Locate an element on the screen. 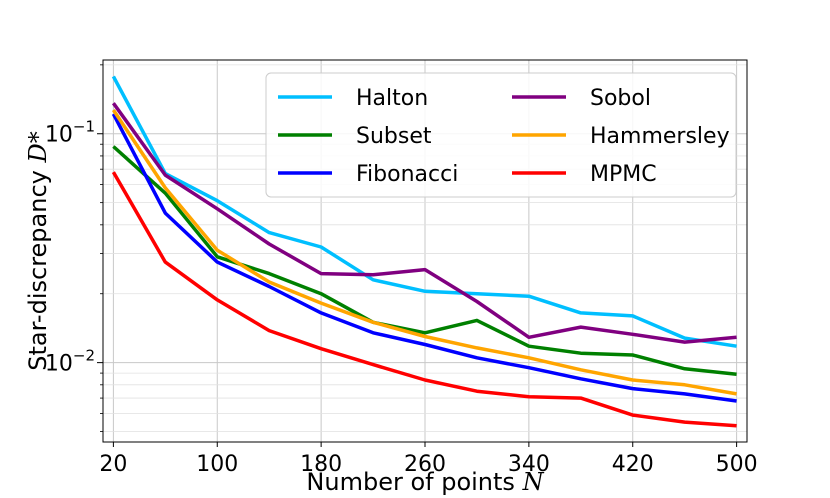 This screenshot has width=830, height=498. x-tick-label: 180 is located at coordinates (321, 464).